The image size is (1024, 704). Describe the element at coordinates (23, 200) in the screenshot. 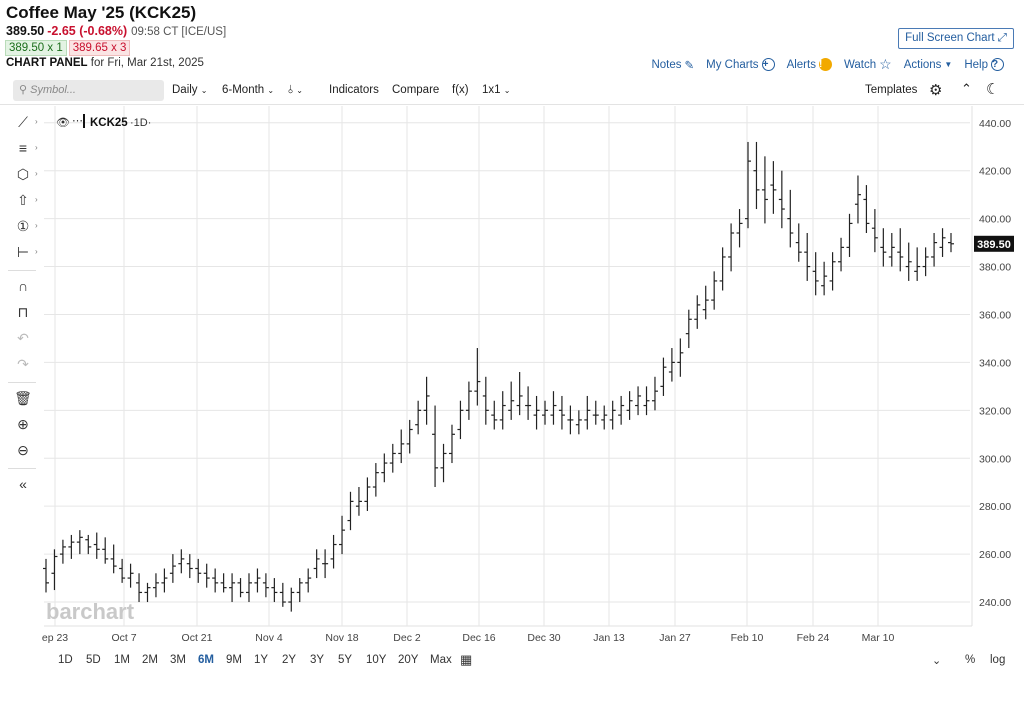

I see `arrow-icon: ⇧` at that location.